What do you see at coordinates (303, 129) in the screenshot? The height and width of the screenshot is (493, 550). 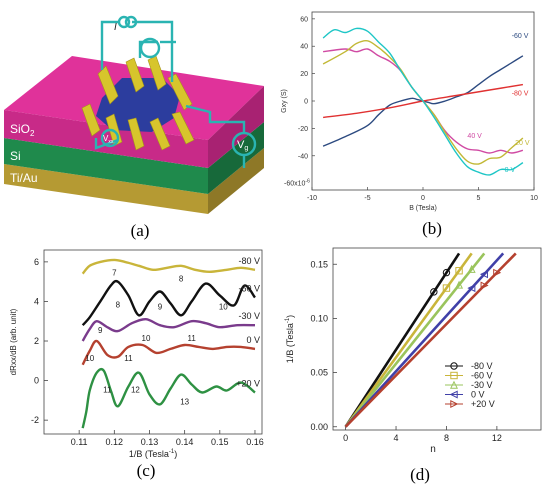 I see `y-tick-label-b: -20` at bounding box center [303, 129].